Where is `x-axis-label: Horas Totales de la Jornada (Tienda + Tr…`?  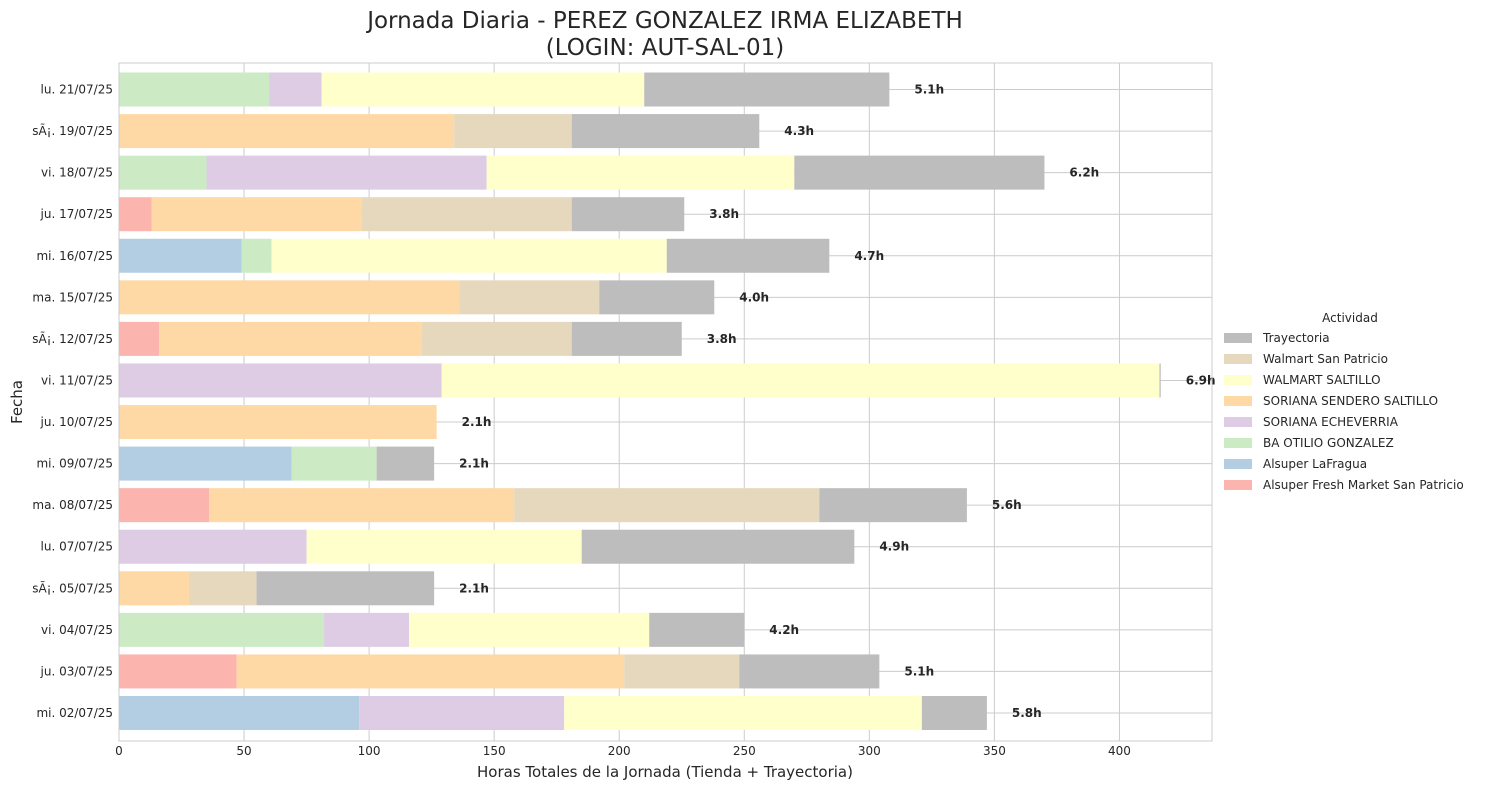
x-axis-label: Horas Totales de la Jornada (Tienda + Tr… is located at coordinates (665, 772).